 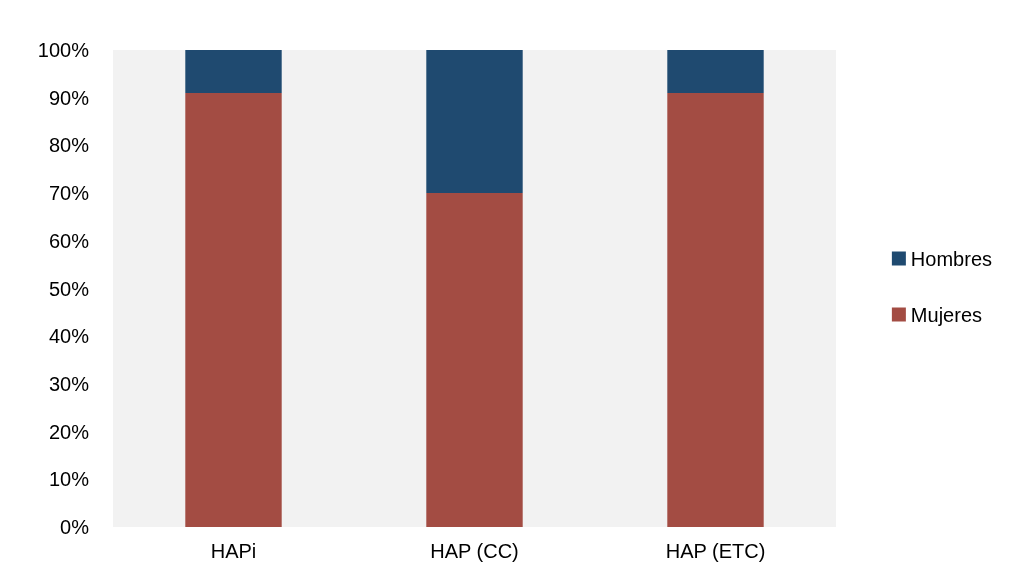 What do you see at coordinates (75, 527) in the screenshot?
I see `y-tick-label: 0%` at bounding box center [75, 527].